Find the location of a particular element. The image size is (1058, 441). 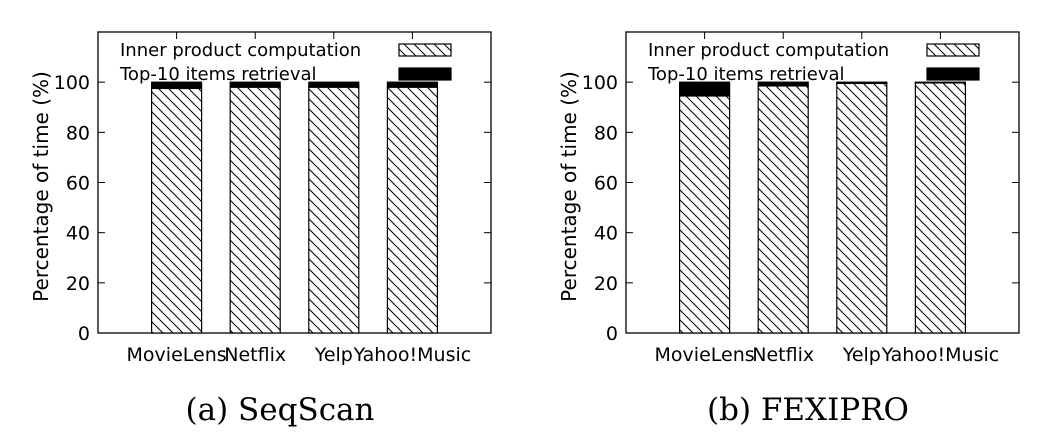

chart-caption: (a) SeqScan is located at coordinates (280, 410).